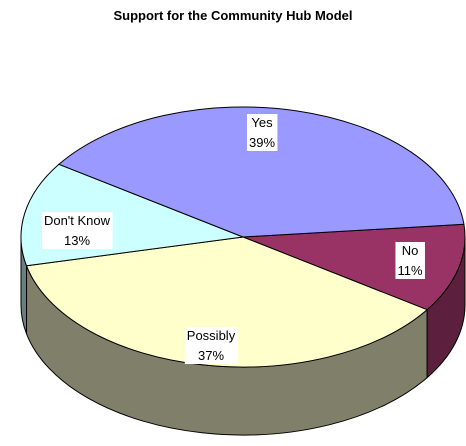  I want to click on pie-label-category: Don't Know, so click(77, 220).